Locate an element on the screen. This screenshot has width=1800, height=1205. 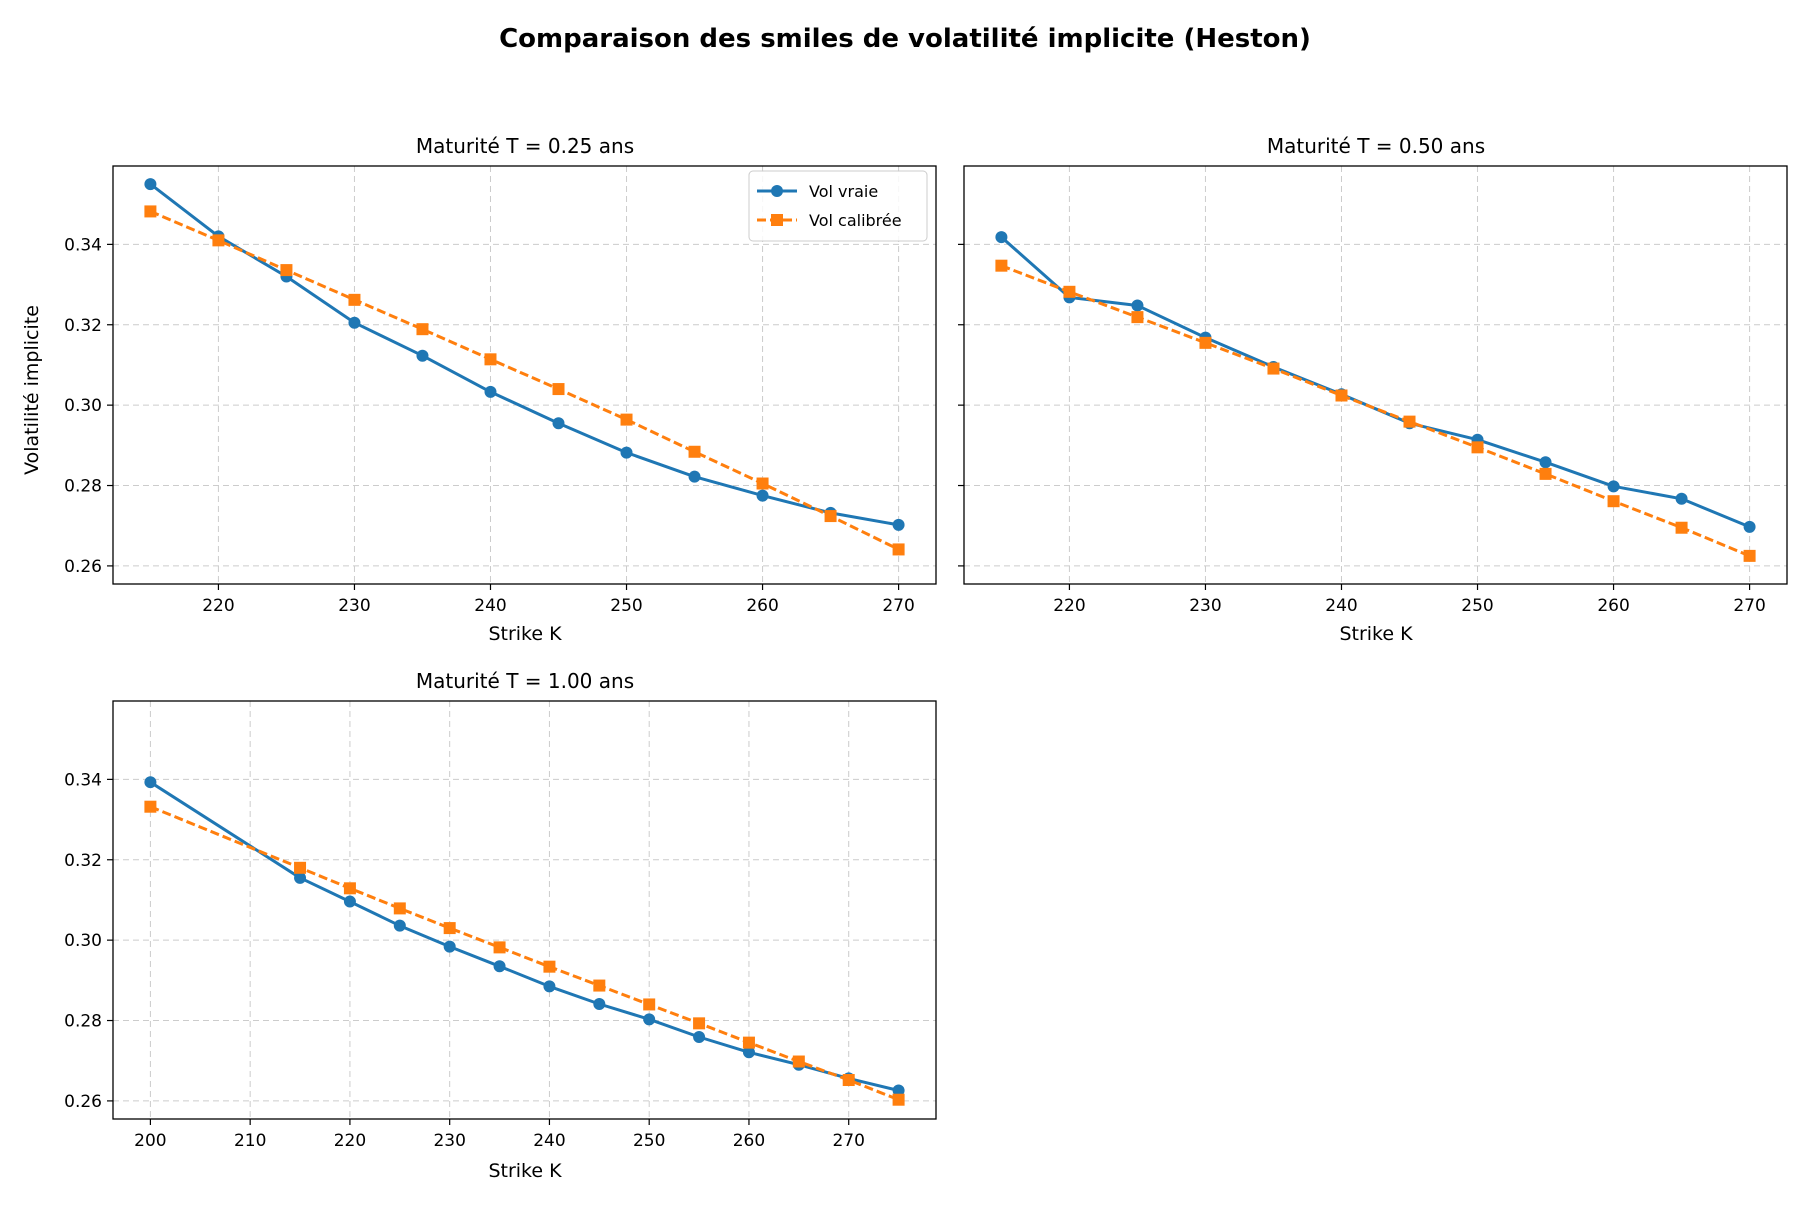
subplot-title: Maturité T = 0.50 ans is located at coordinates (1376, 146).